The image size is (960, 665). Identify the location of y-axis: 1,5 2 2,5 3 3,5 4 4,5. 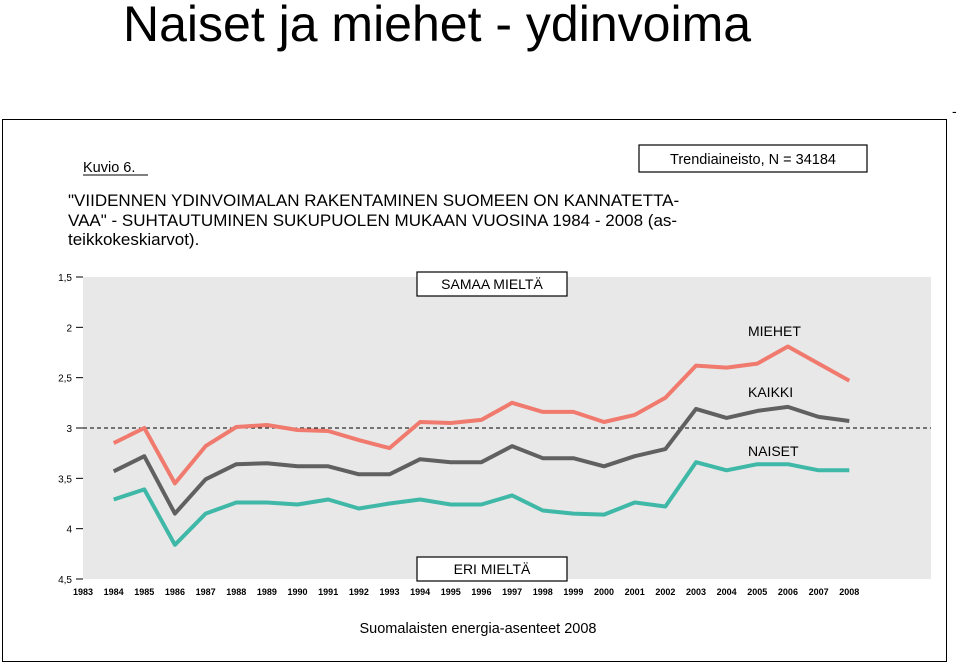
(70, 429).